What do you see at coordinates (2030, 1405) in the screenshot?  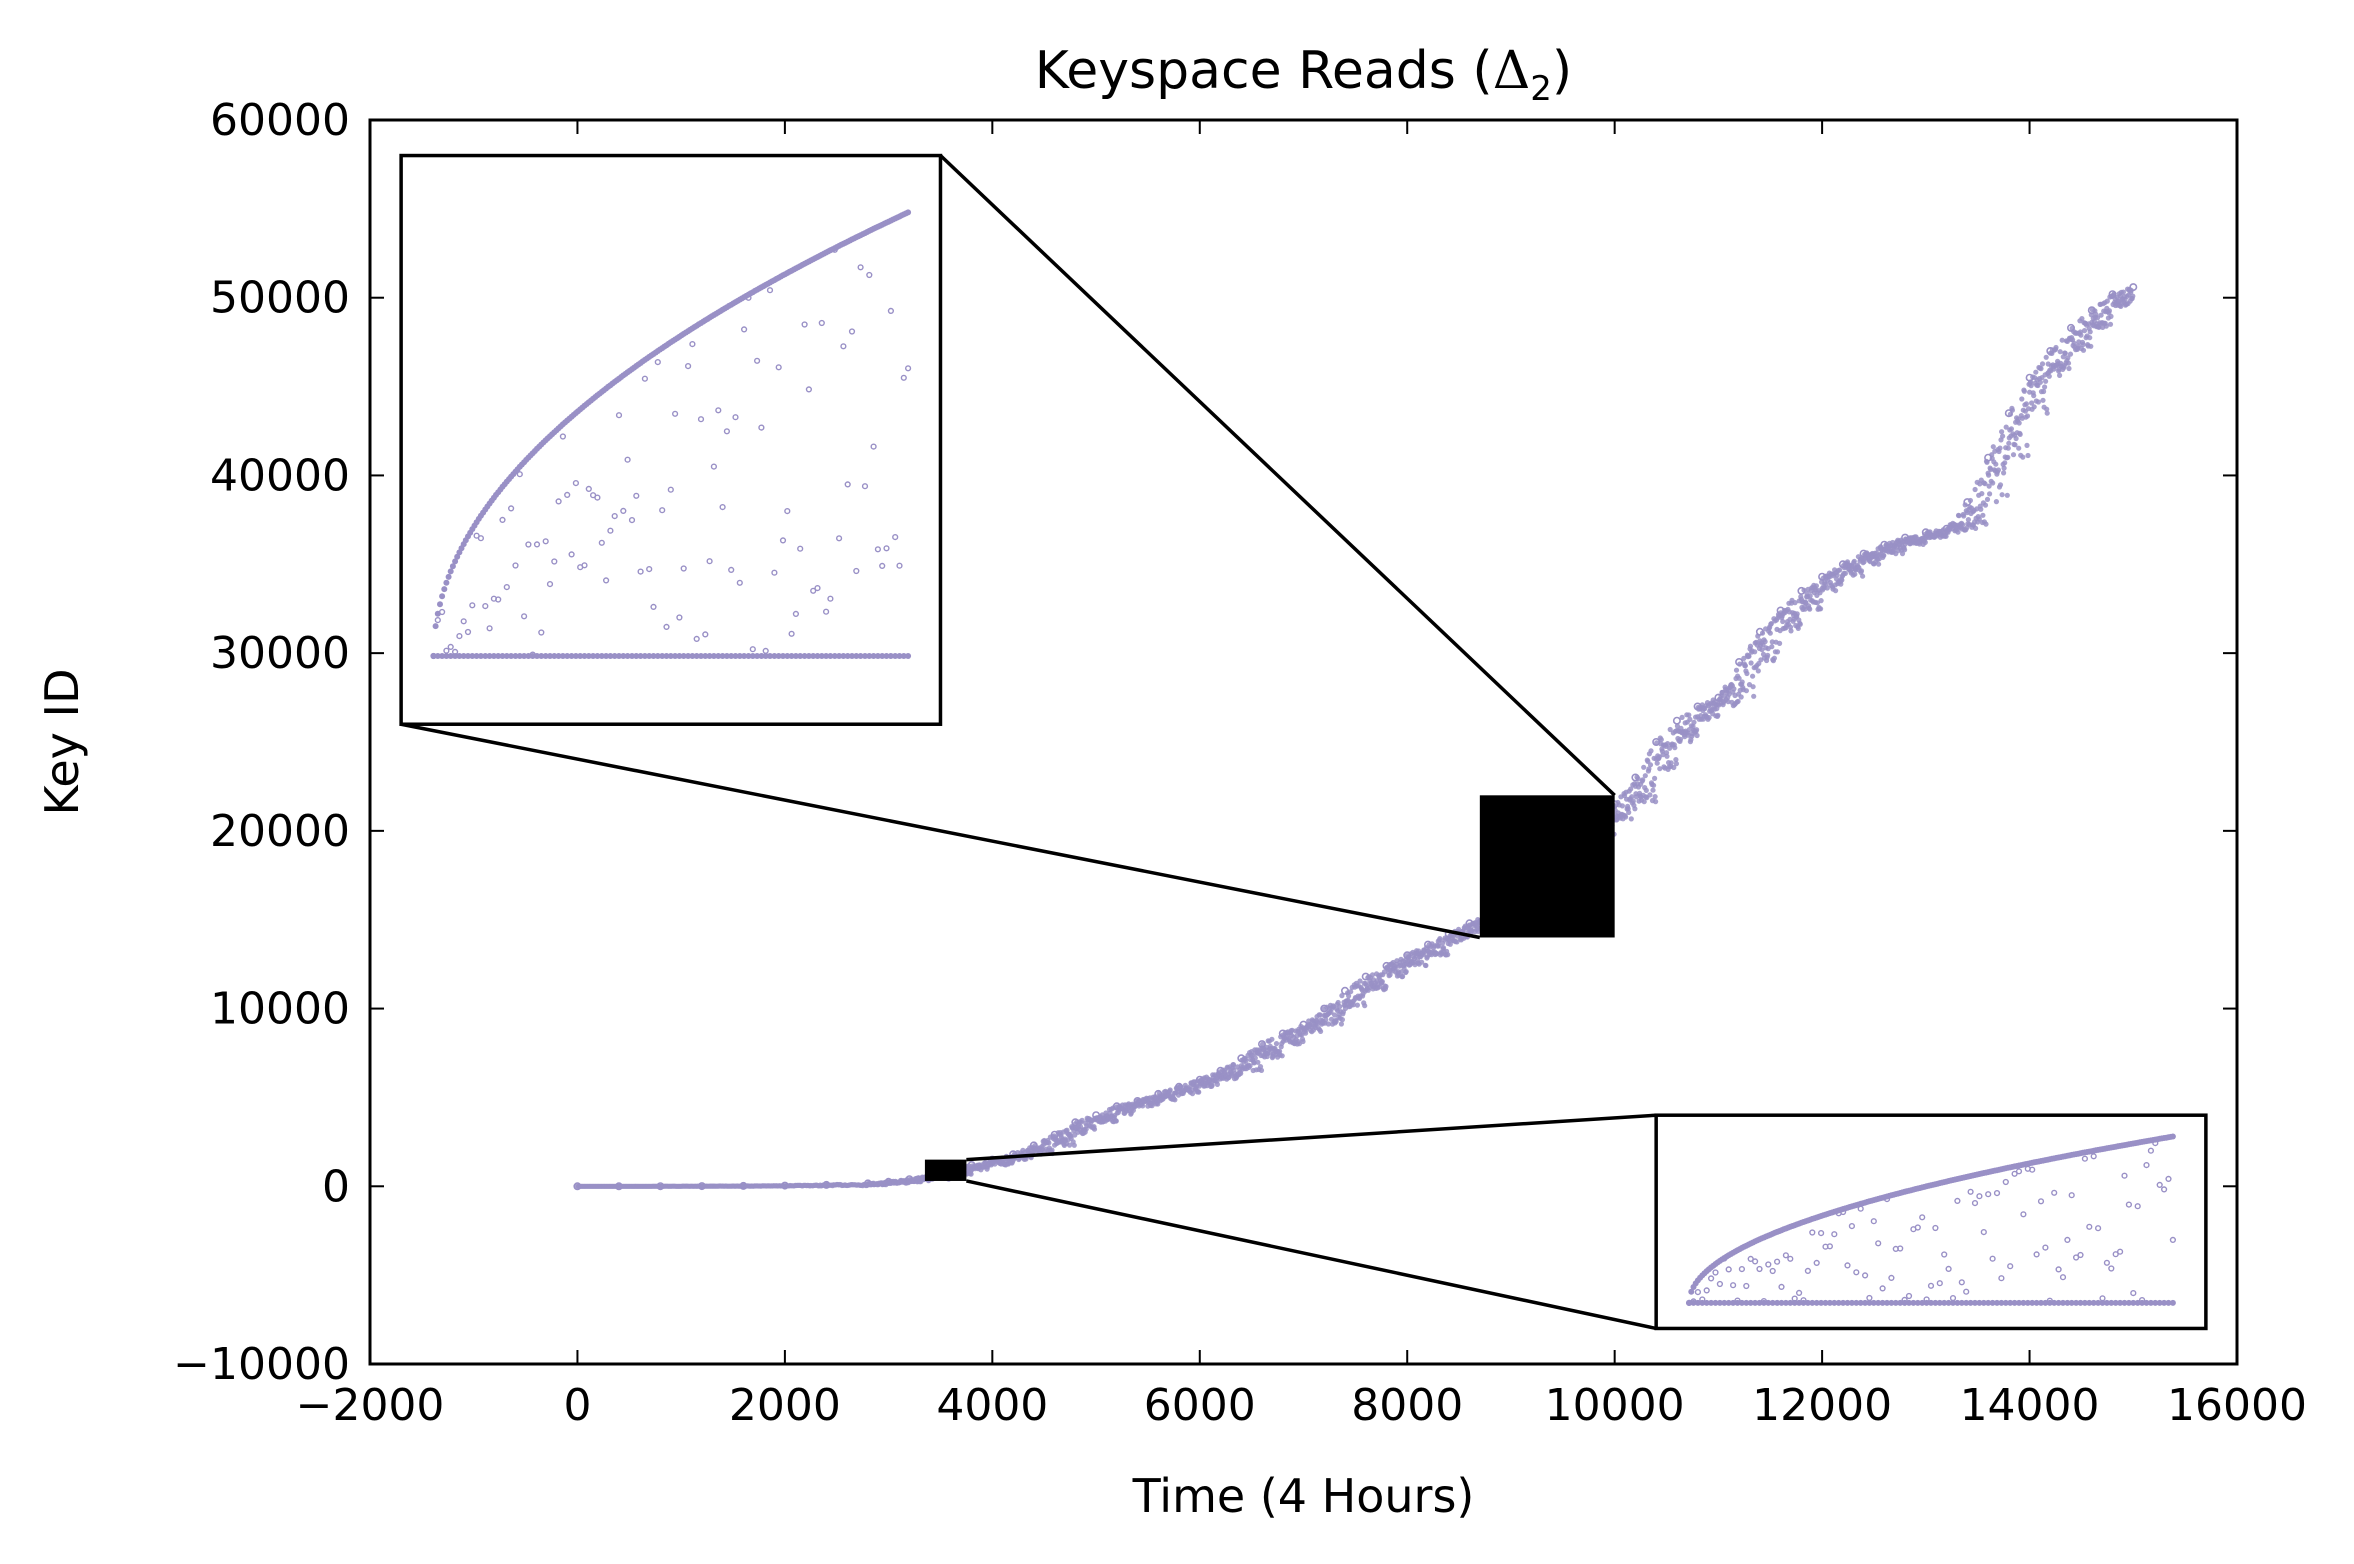 I see `x-tick-label: 14000` at bounding box center [2030, 1405].